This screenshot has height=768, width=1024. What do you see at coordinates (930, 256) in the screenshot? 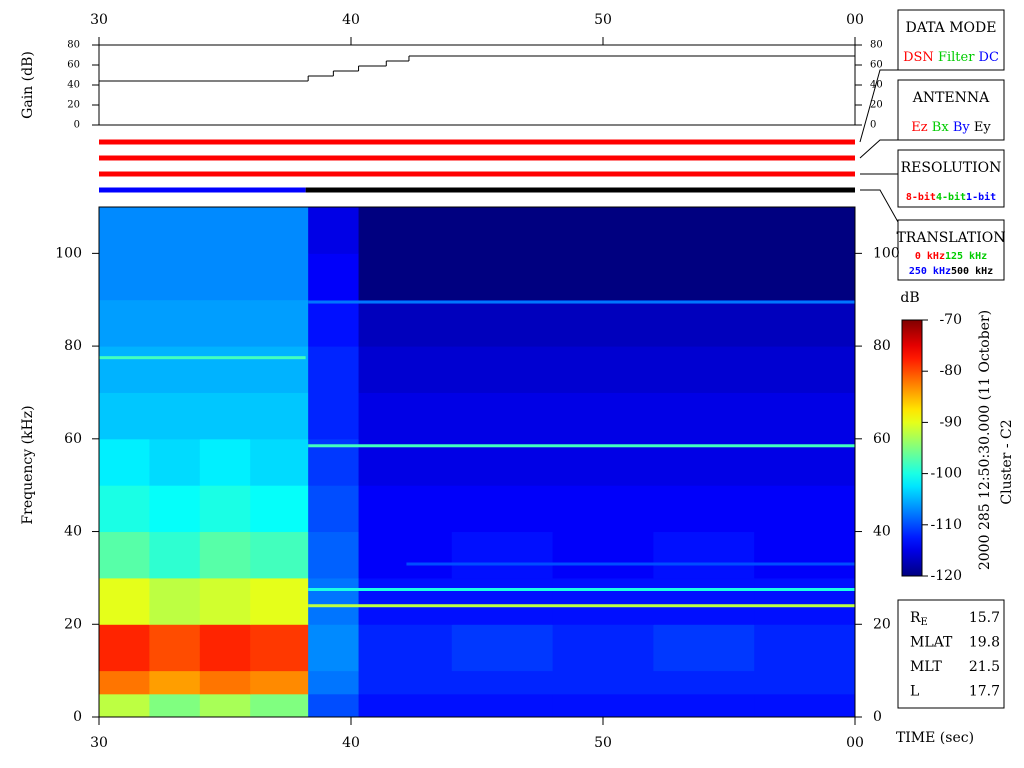
I see `option: 0 kHz` at bounding box center [930, 256].